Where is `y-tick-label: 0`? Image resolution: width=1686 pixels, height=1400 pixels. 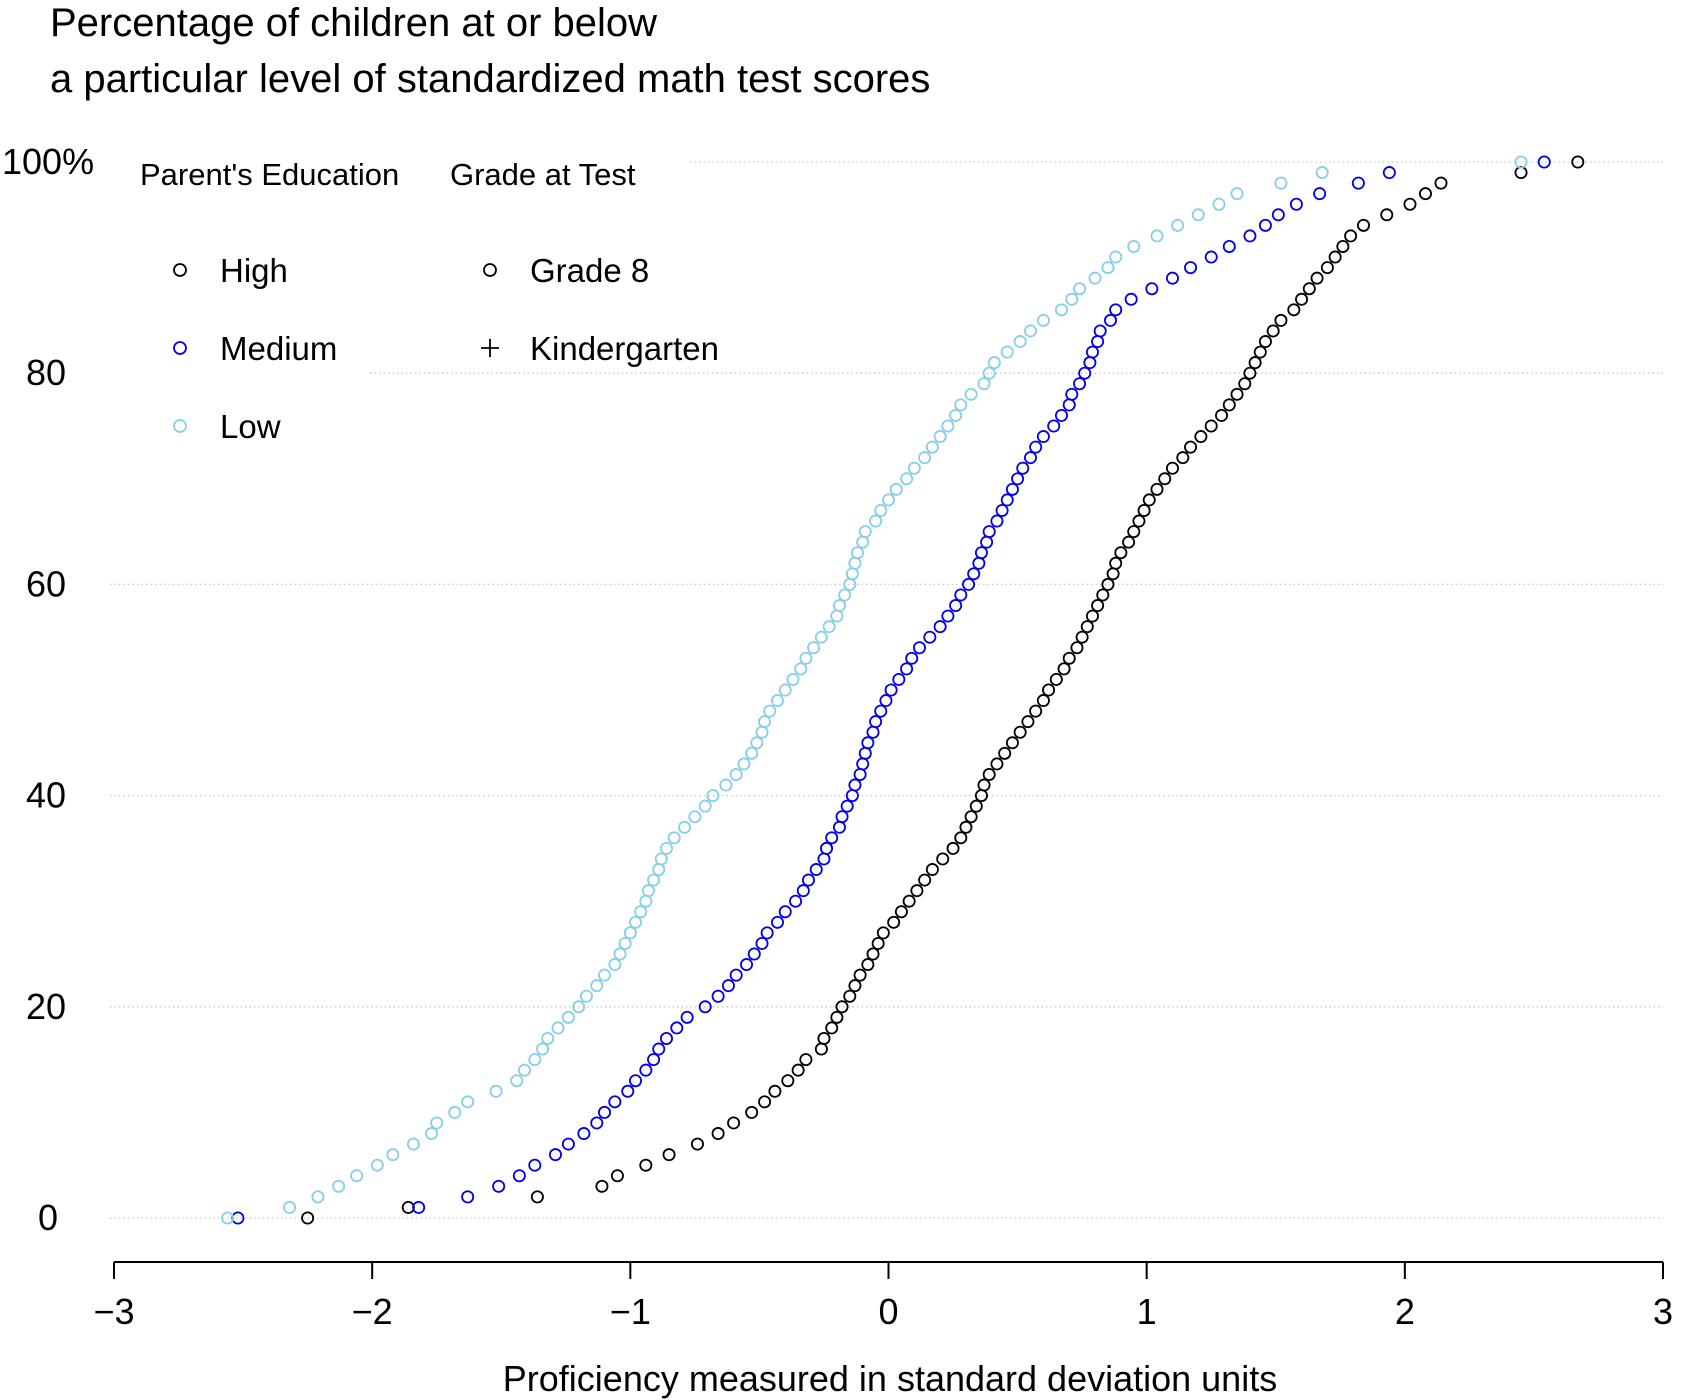
y-tick-label: 0 is located at coordinates (48, 1217).